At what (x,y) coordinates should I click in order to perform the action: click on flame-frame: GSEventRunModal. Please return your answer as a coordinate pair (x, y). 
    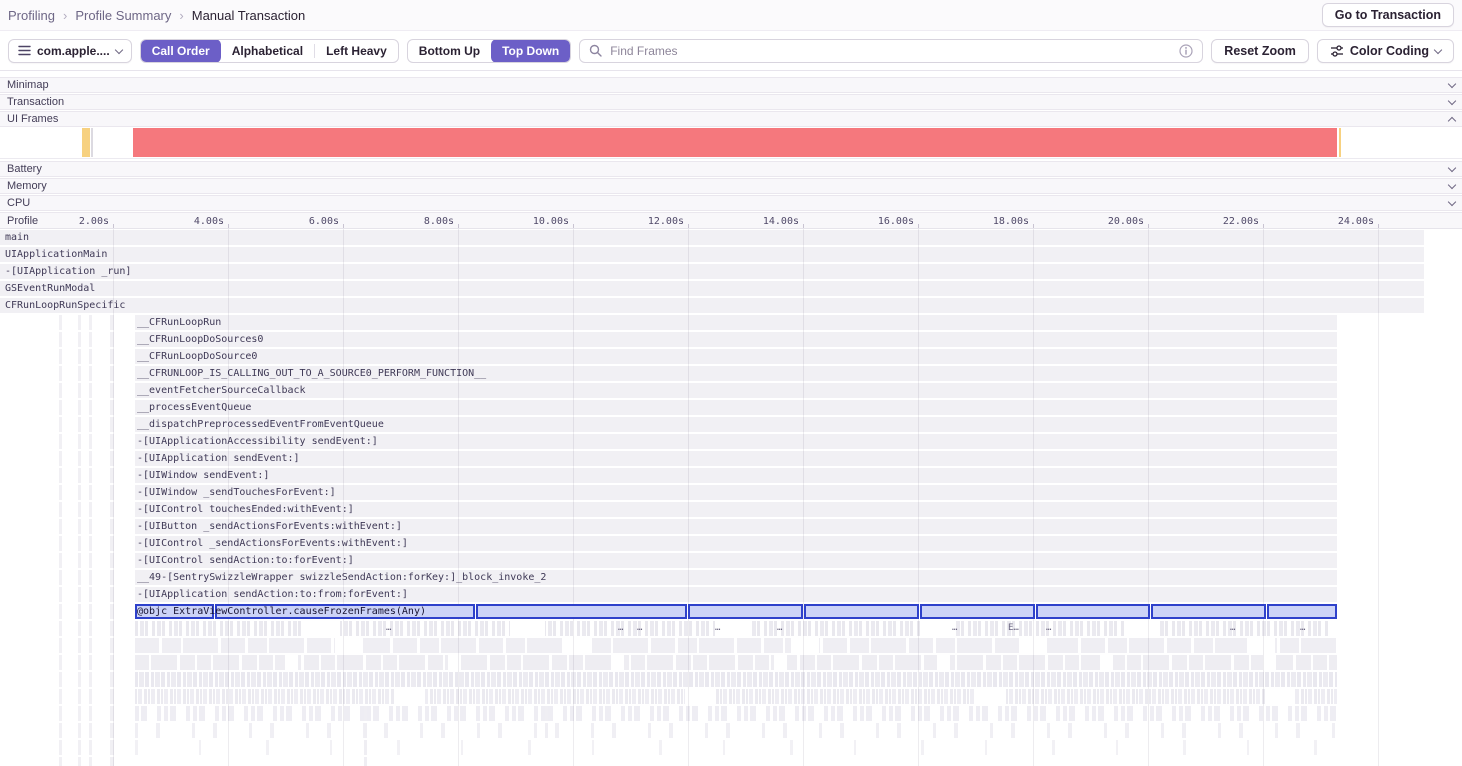
    Looking at the image, I should click on (712, 288).